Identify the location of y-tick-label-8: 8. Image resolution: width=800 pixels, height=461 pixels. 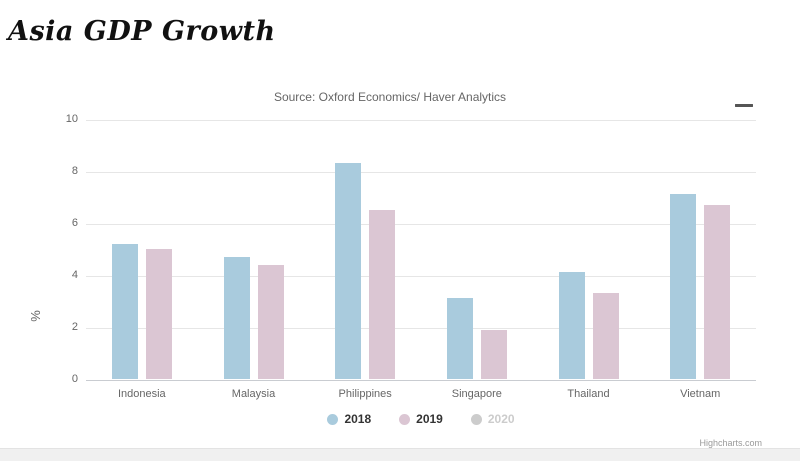
(74, 171).